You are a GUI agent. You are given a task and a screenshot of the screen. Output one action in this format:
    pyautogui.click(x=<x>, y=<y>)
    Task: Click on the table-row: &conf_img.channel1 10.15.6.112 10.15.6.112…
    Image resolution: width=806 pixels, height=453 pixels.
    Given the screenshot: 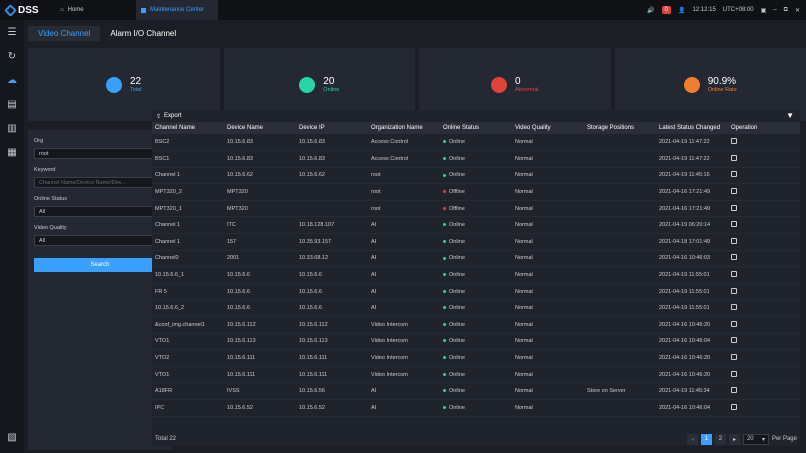 What is the action you would take?
    pyautogui.click(x=476, y=325)
    